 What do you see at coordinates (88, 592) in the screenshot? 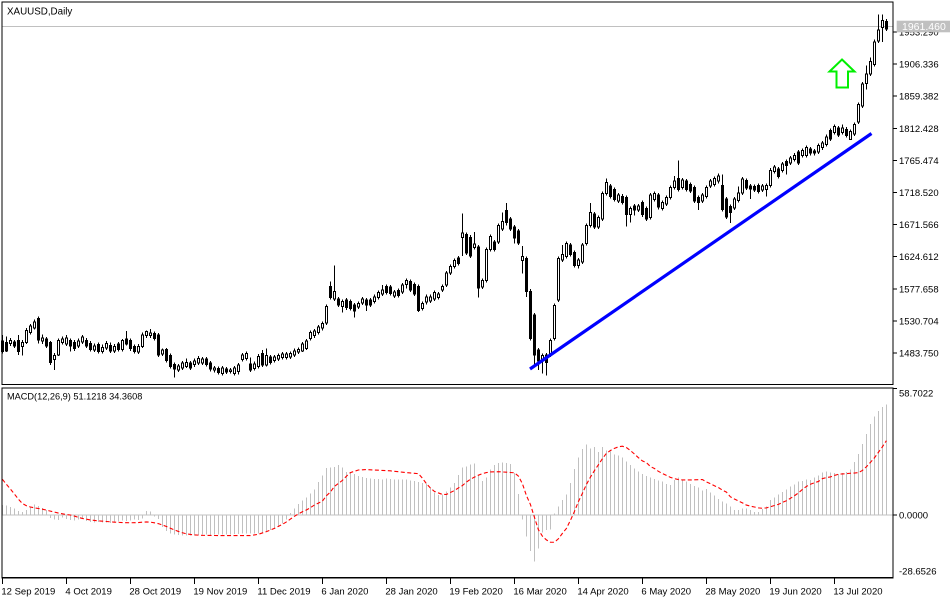
I see `svg-text: 4 Oct 2019` at bounding box center [88, 592].